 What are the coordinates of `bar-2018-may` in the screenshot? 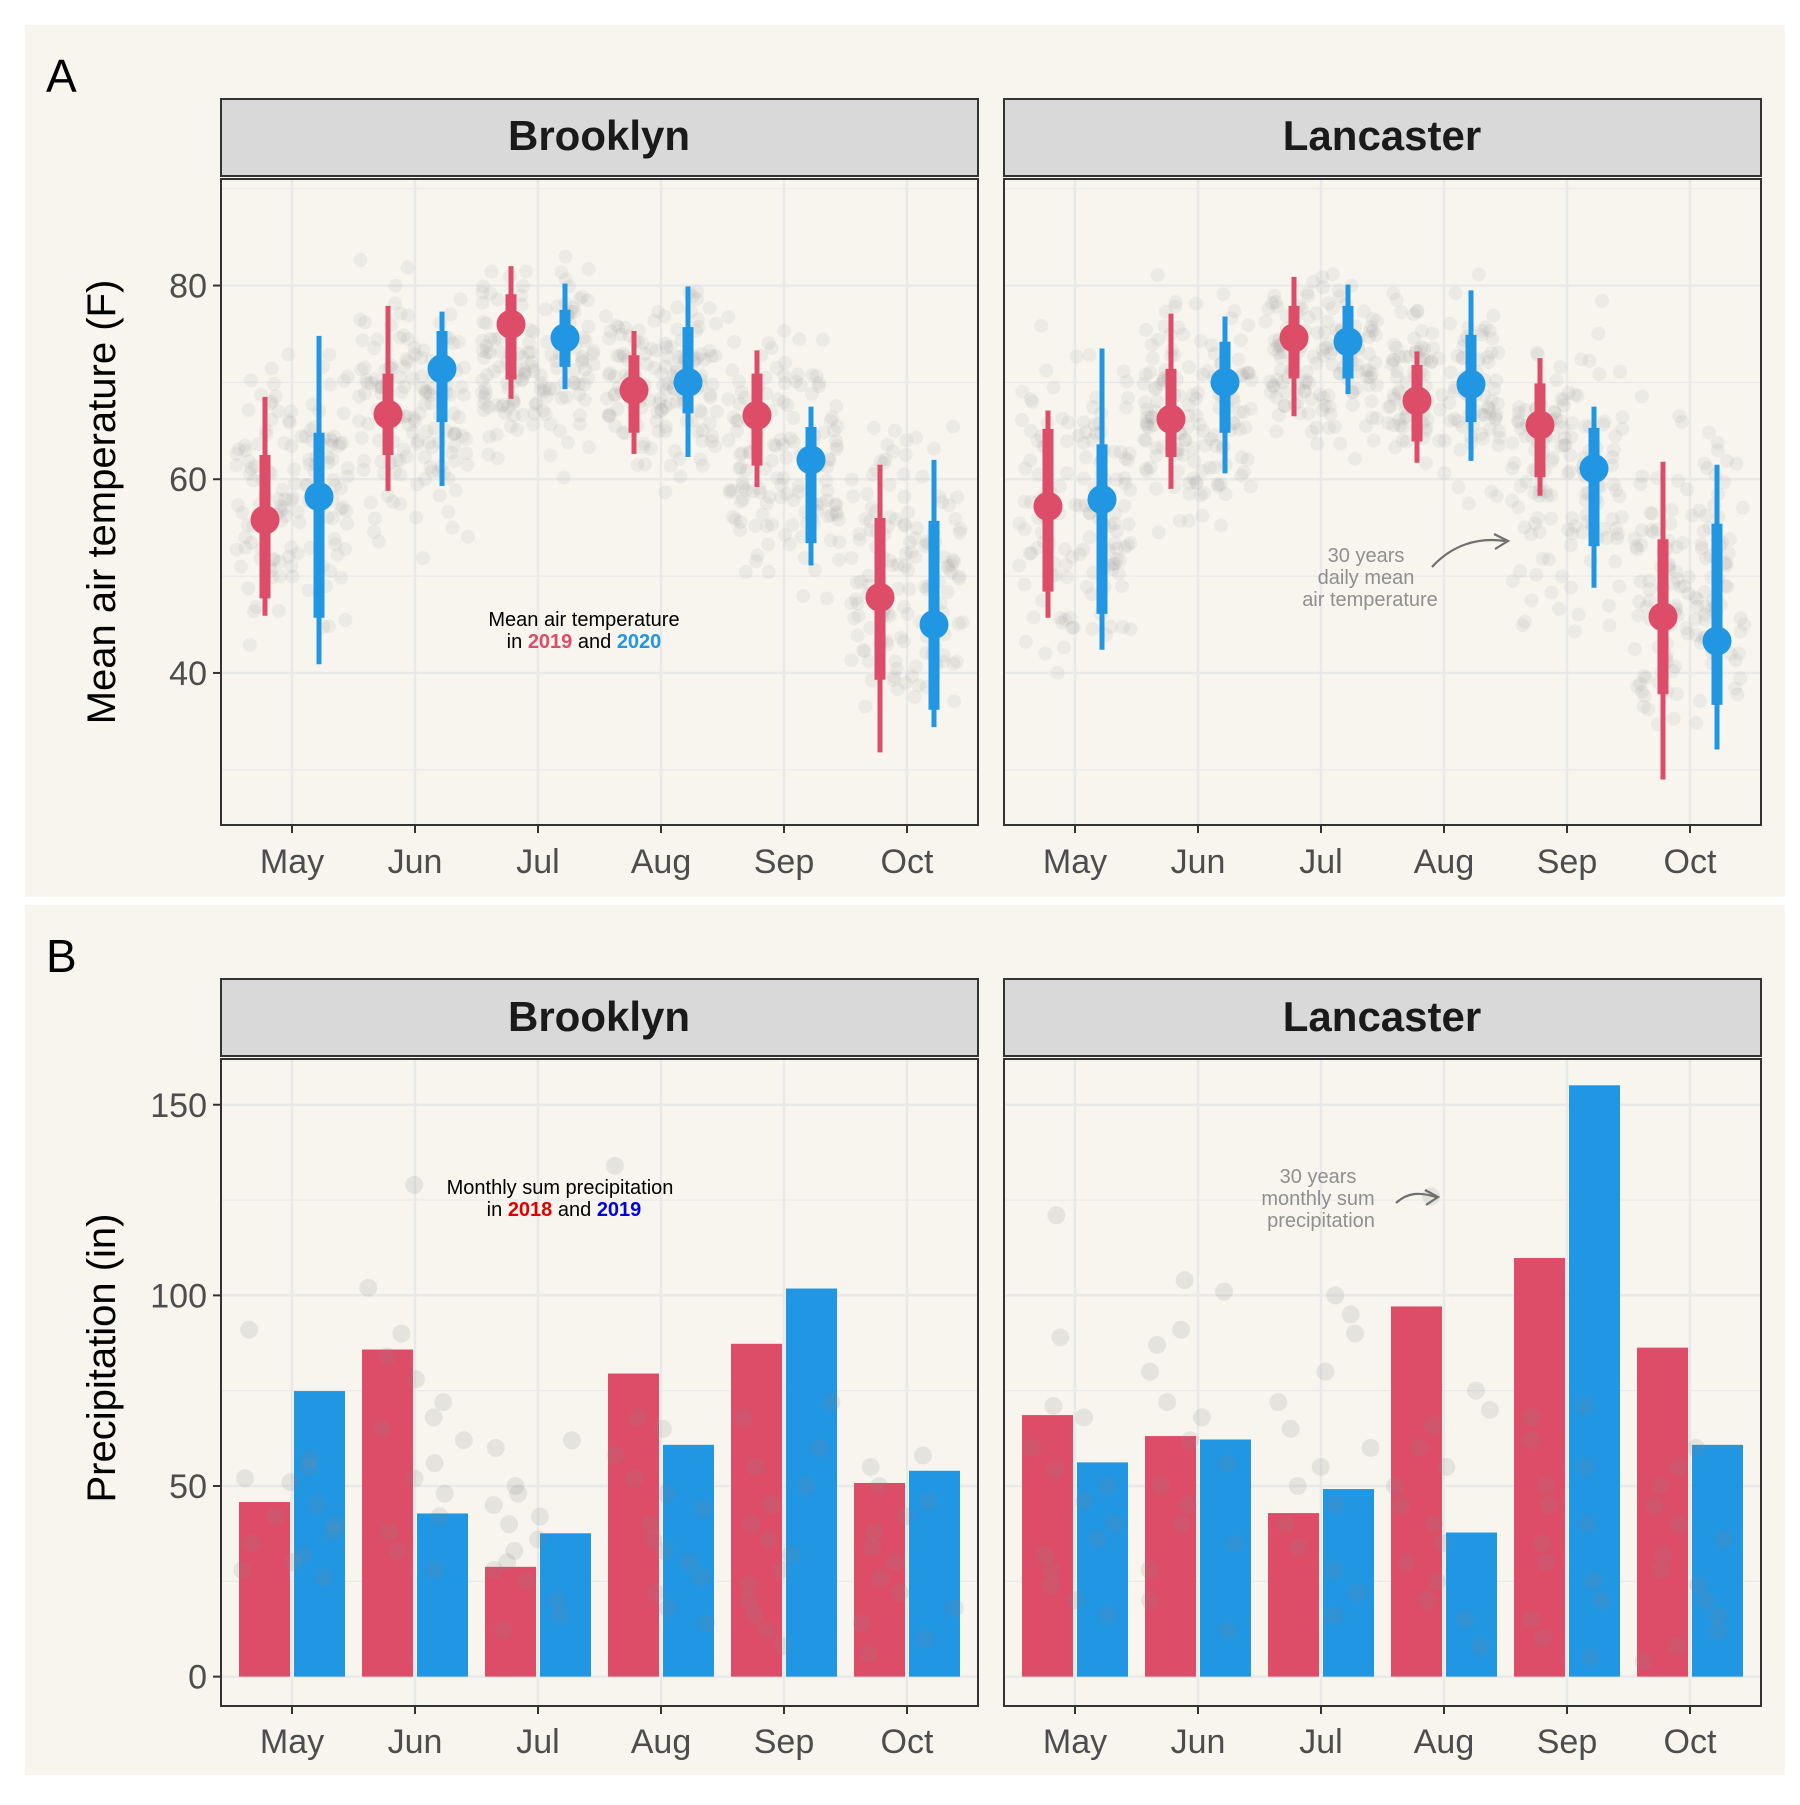 It's located at (264, 1589).